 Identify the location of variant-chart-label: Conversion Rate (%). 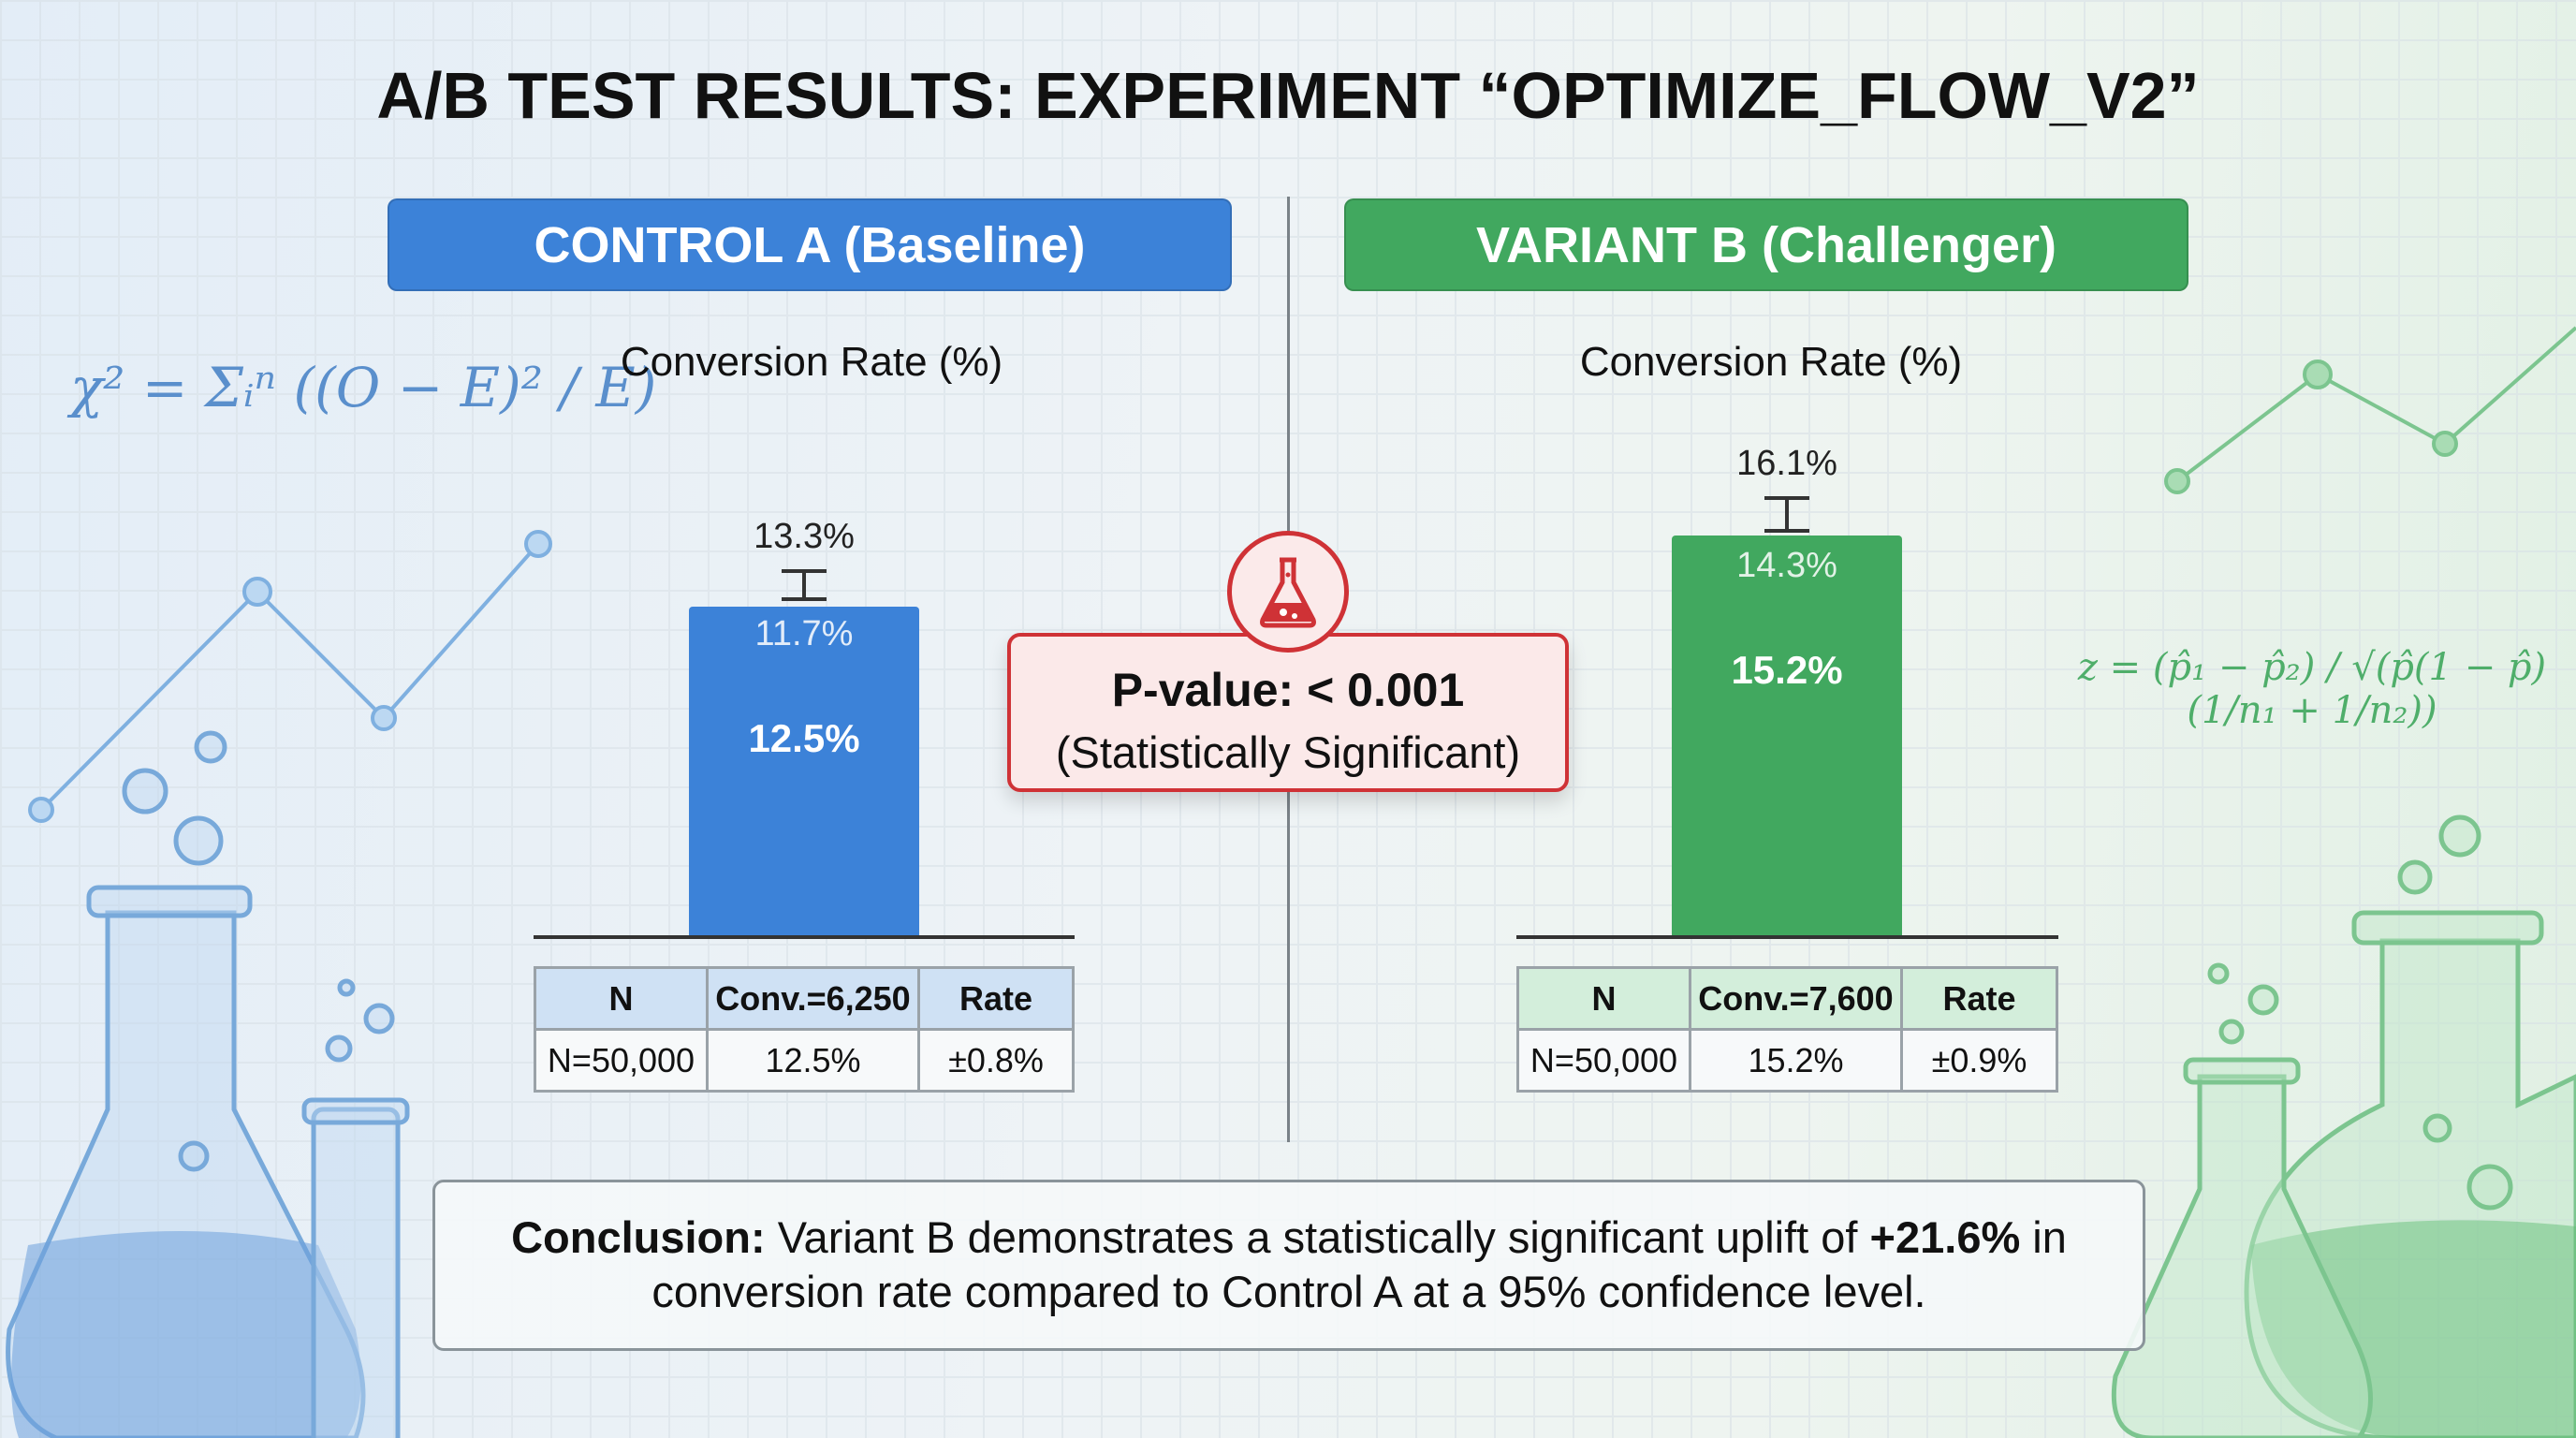
(1771, 362).